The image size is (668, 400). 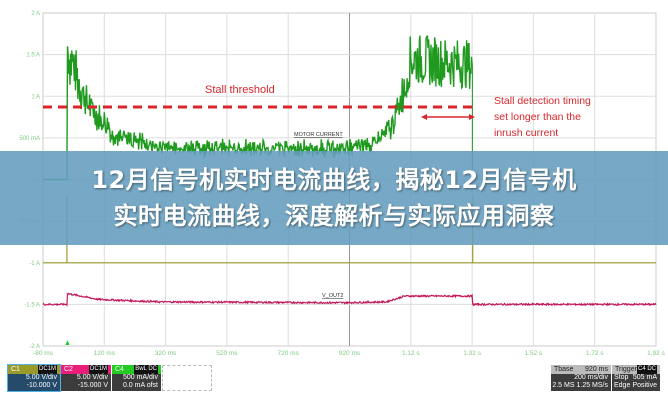 I want to click on x-tick-label: 120 ms, so click(x=105, y=353).